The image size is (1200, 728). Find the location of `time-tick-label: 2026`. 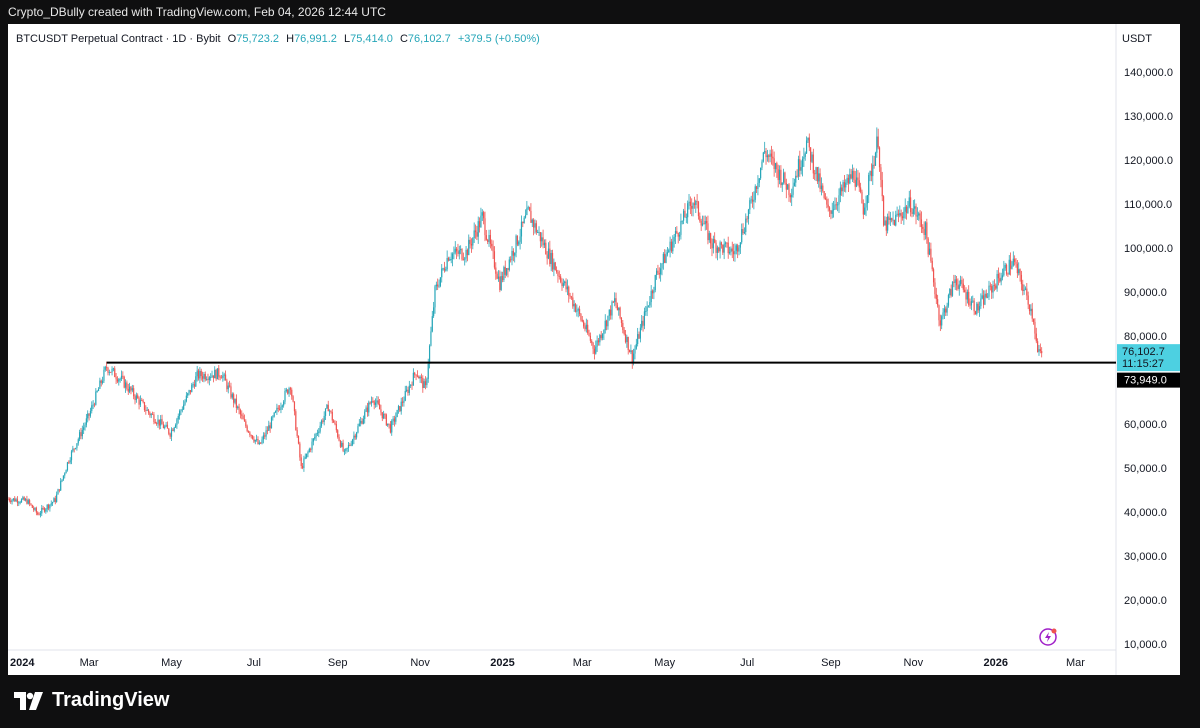

time-tick-label: 2026 is located at coordinates (995, 663).